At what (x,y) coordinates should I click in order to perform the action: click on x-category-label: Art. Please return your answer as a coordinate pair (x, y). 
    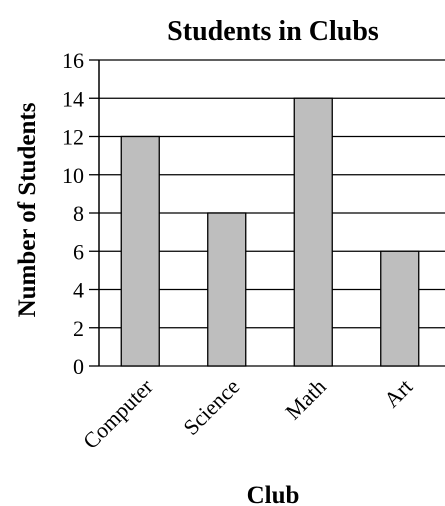
    Looking at the image, I should click on (398, 393).